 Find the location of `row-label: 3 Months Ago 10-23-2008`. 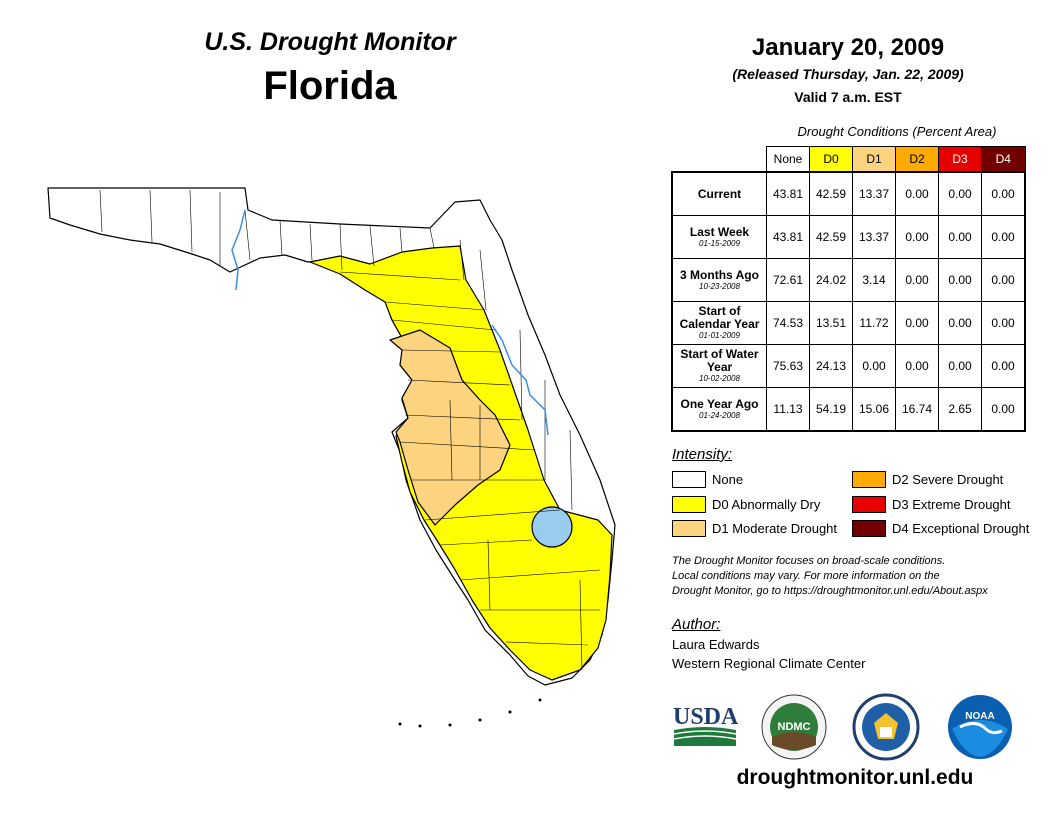

row-label: 3 Months Ago 10-23-2008 is located at coordinates (719, 280).